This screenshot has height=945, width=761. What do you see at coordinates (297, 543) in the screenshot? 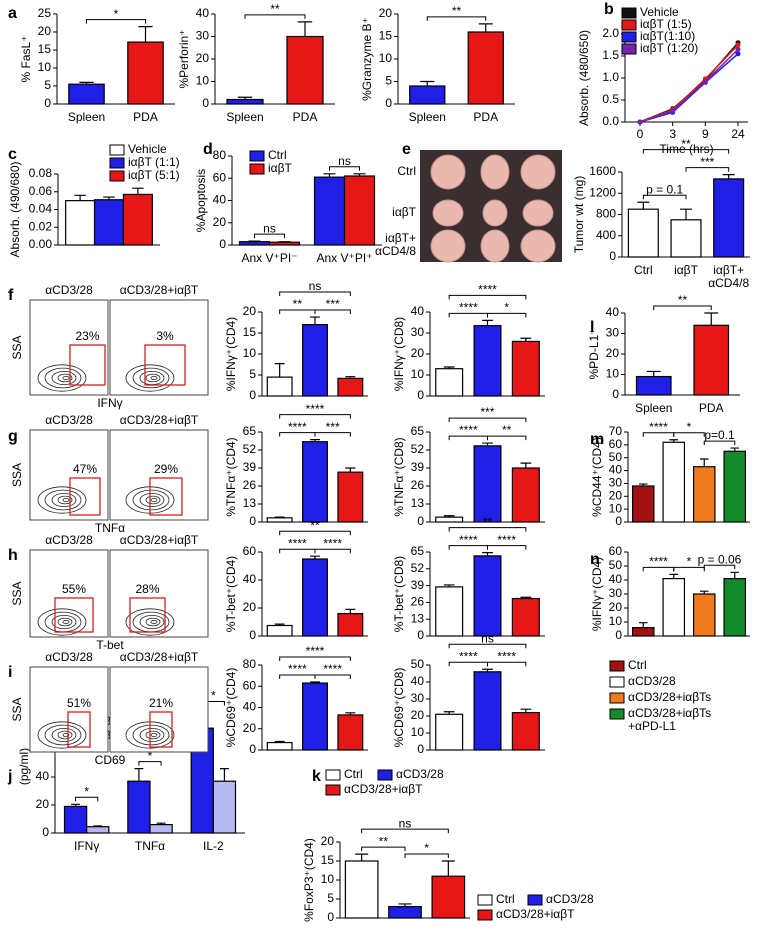
I see `significance-label: ****` at bounding box center [297, 543].